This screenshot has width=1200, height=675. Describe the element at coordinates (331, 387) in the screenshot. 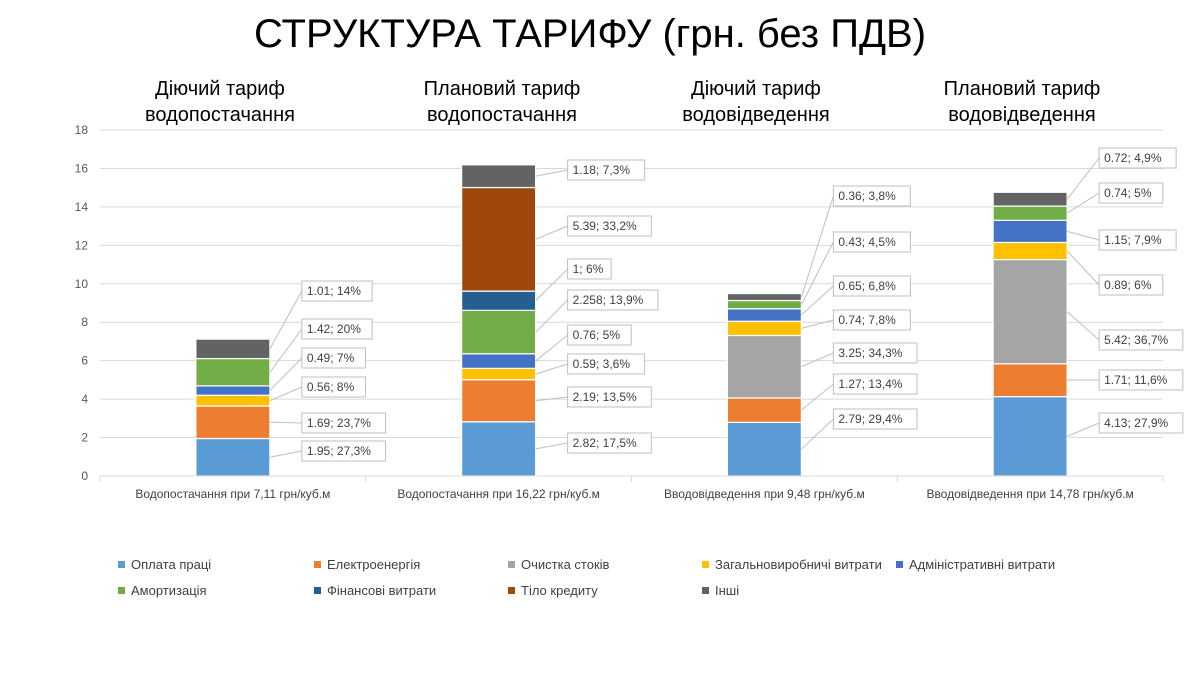

I see `data-label: 0.56; 8%` at that location.